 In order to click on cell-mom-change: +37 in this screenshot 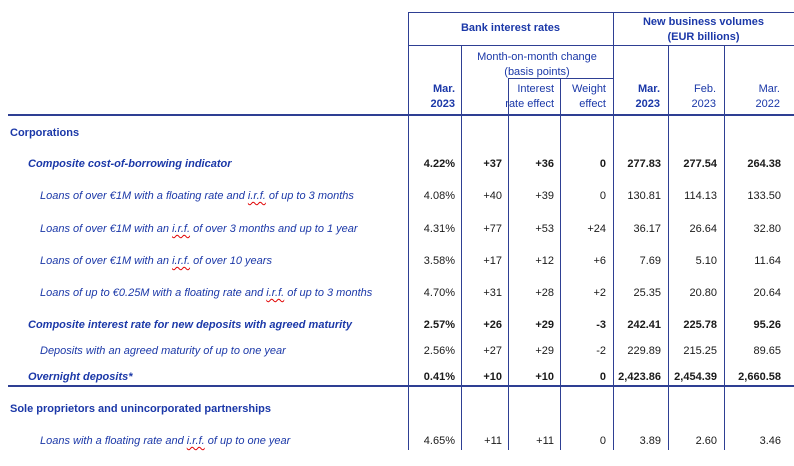, I will do `click(492, 164)`.